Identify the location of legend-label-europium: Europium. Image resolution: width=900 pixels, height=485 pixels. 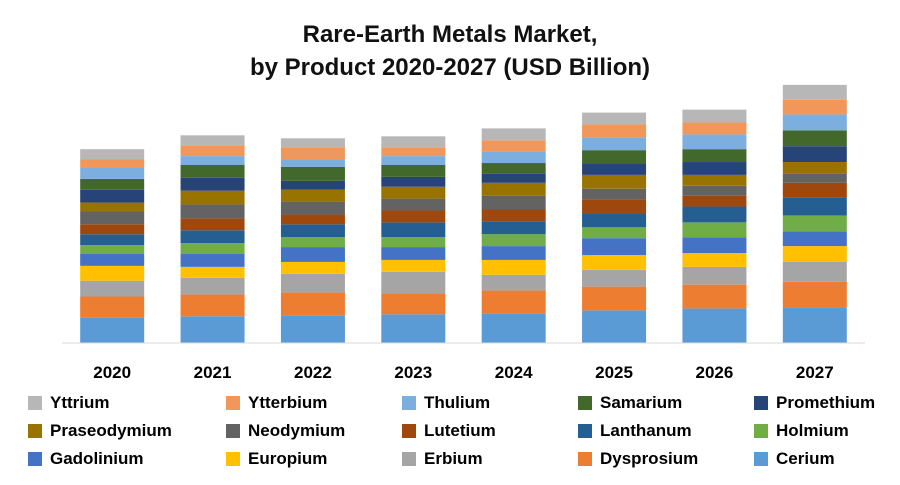
(288, 458).